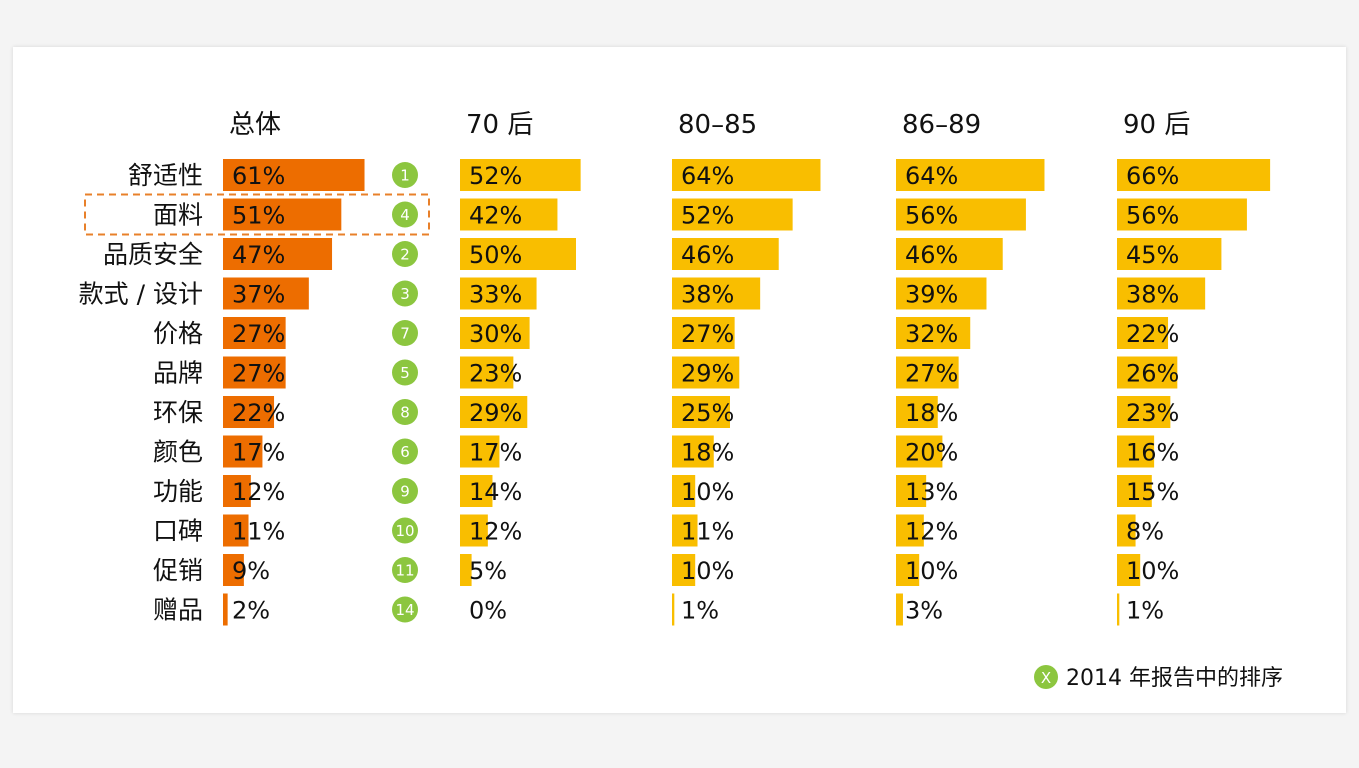 The height and width of the screenshot is (768, 1359). What do you see at coordinates (707, 255) in the screenshot?
I see `value-label-series-2: 46%` at bounding box center [707, 255].